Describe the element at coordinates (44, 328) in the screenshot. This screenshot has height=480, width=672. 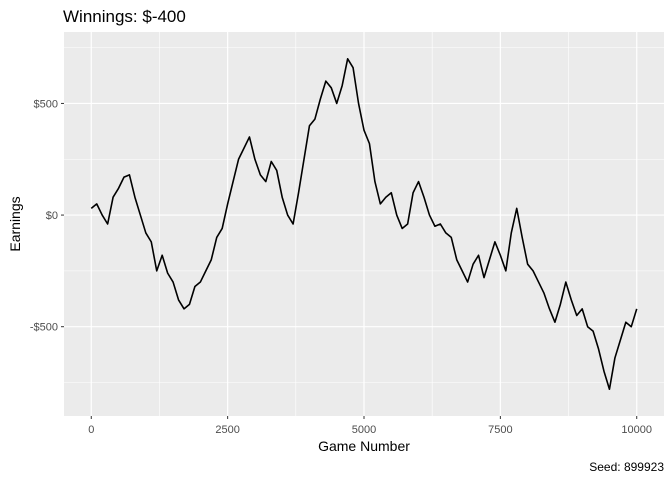
I see `y-tick-label: -$500` at that location.